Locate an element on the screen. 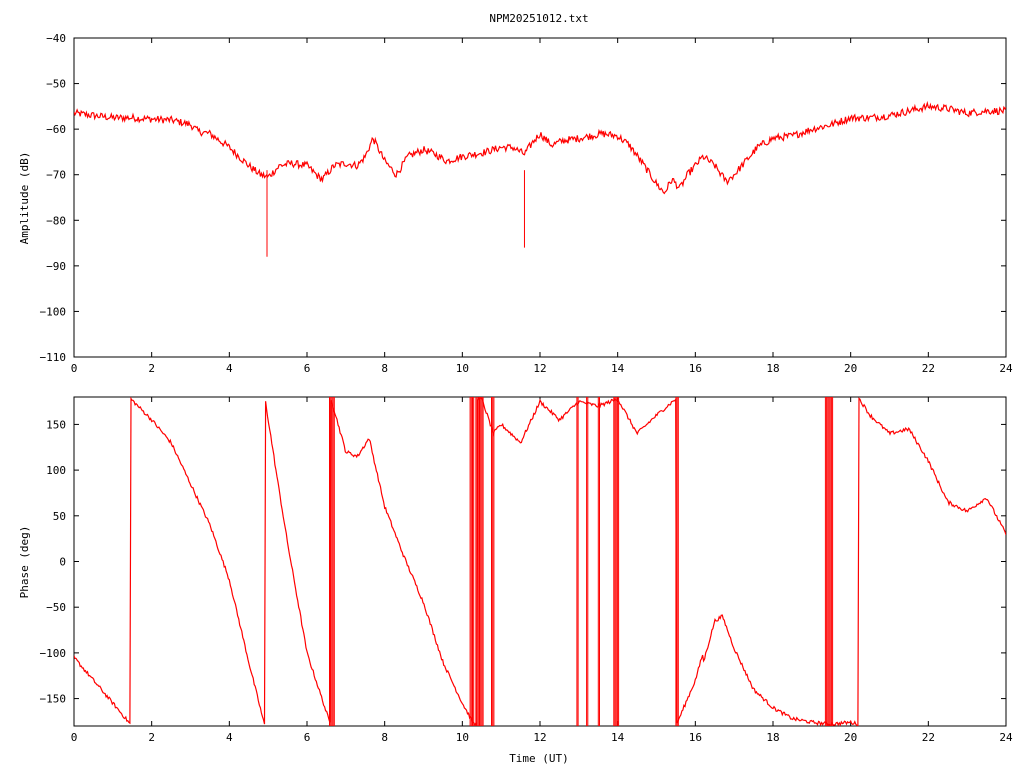 Image resolution: width=1024 pixels, height=768 pixels. phase-y-tick-label: 0 is located at coordinates (62, 562).